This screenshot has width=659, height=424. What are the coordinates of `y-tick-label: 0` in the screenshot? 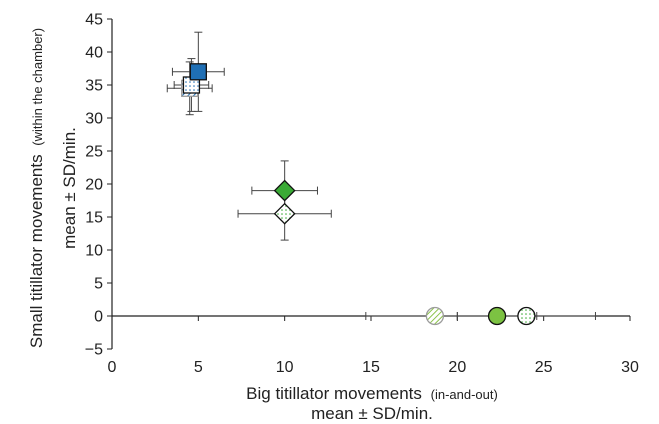 It's located at (98, 317).